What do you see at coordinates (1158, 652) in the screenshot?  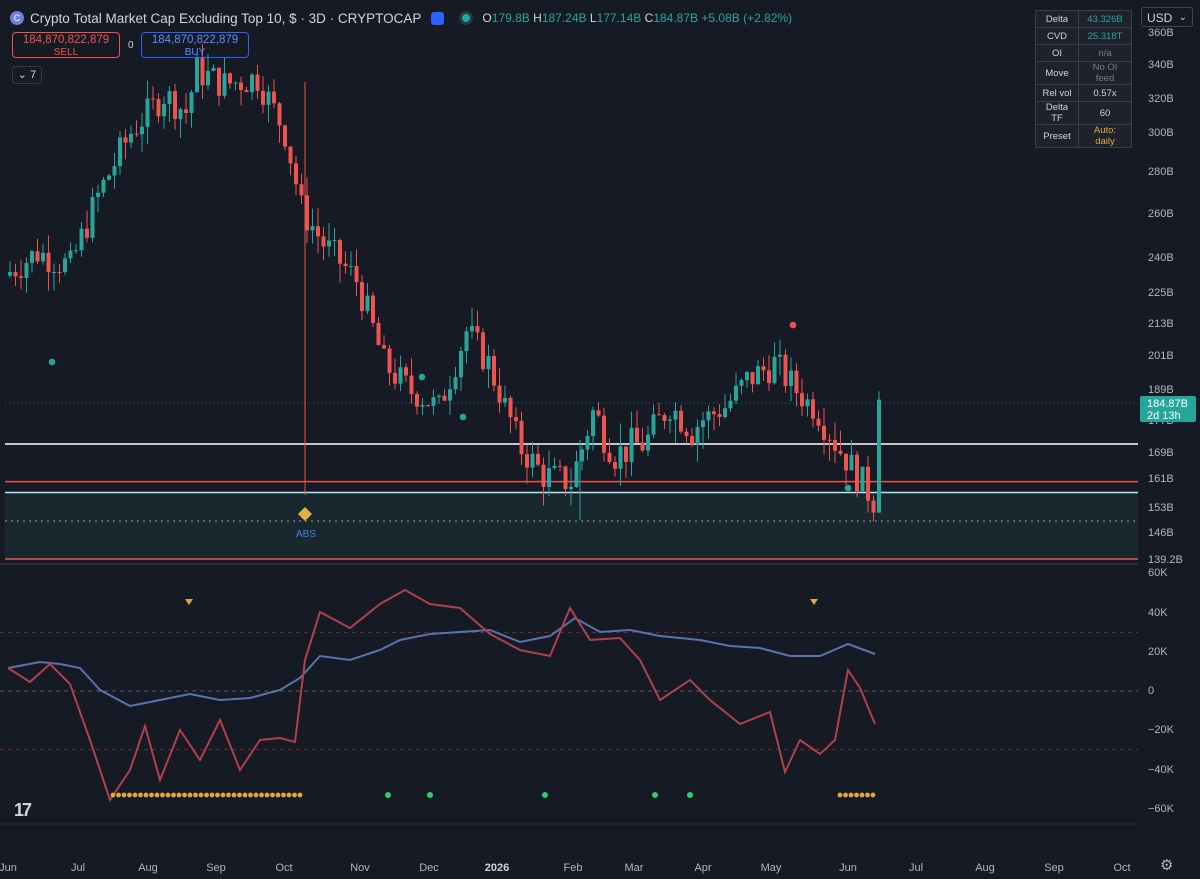 I see `oscillator-axis-label: 20K` at bounding box center [1158, 652].